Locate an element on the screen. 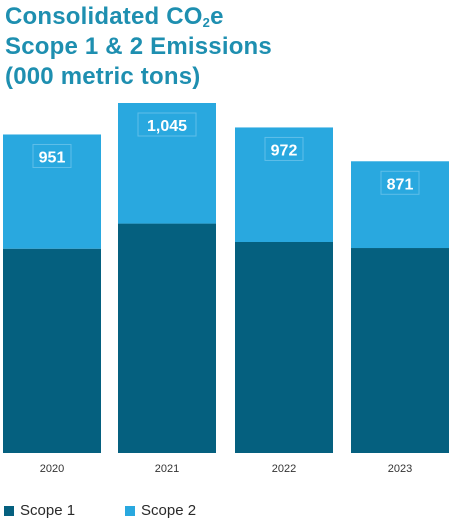  bar-scope2-2020 is located at coordinates (52, 191).